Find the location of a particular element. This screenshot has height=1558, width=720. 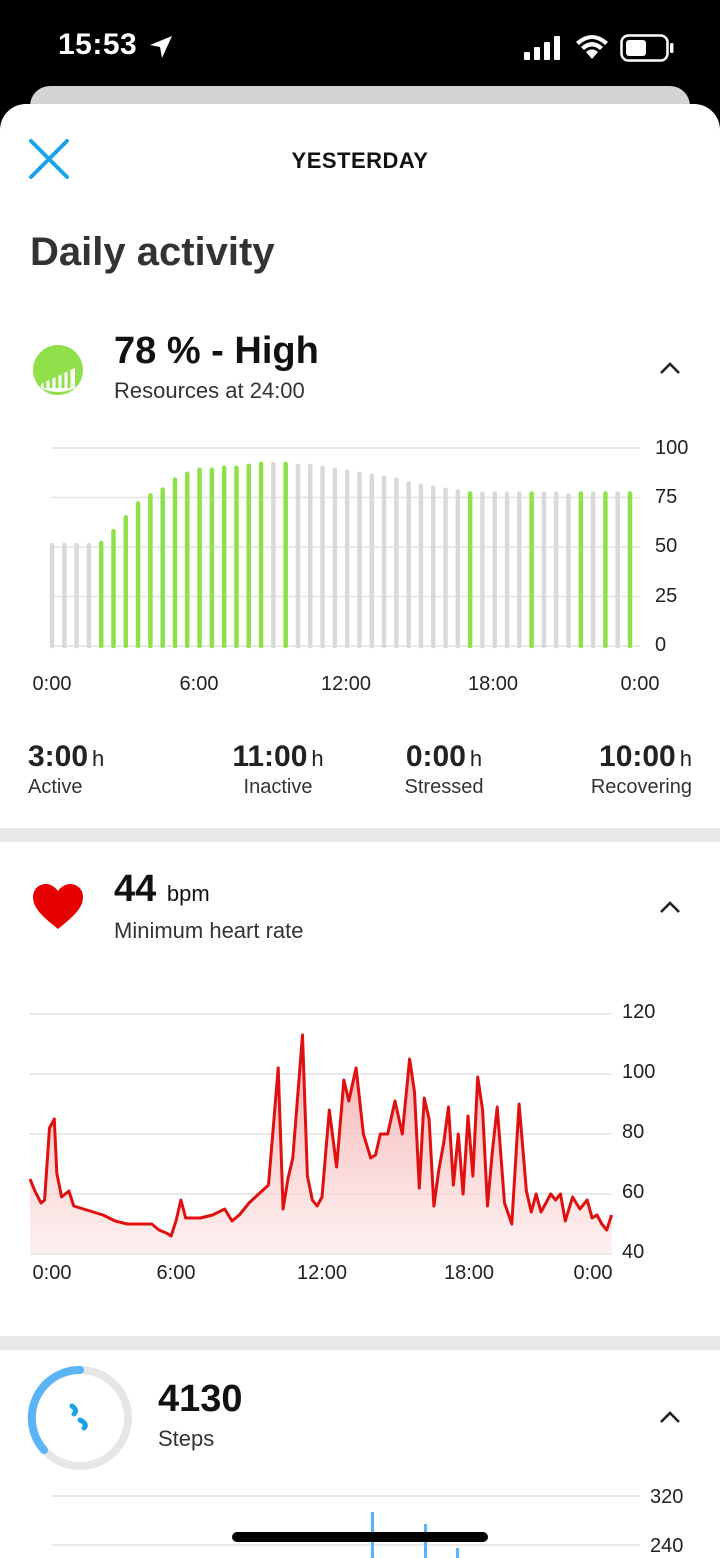

steps-progress-ring-icon is located at coordinates (79, 1417).